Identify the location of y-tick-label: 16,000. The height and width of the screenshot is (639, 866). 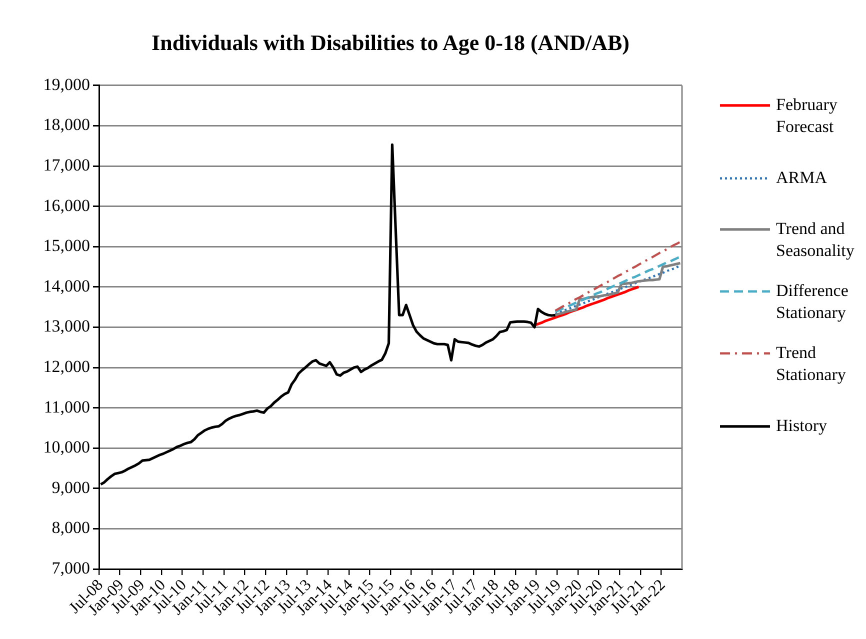
(66, 205).